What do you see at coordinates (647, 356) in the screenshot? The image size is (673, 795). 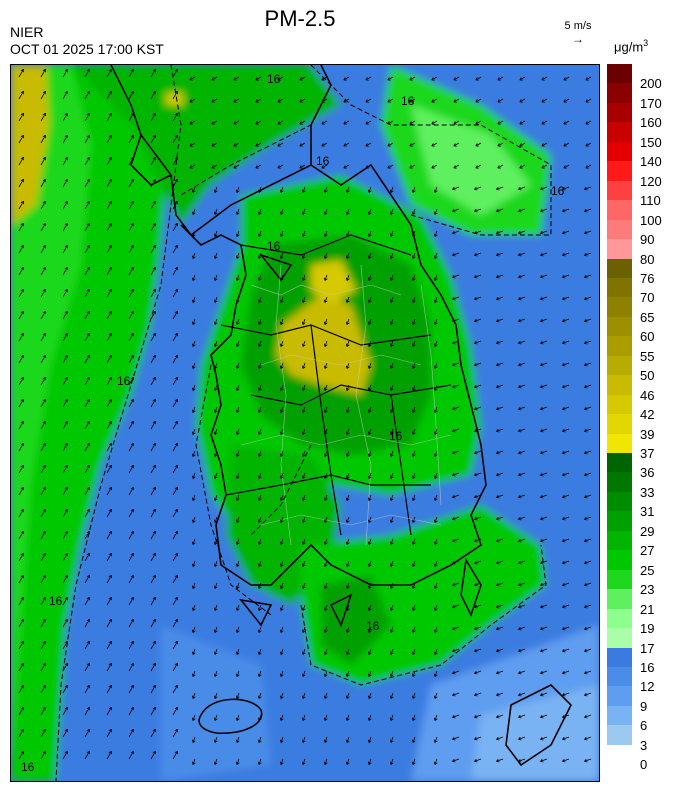 I see `legend-label: 55` at bounding box center [647, 356].